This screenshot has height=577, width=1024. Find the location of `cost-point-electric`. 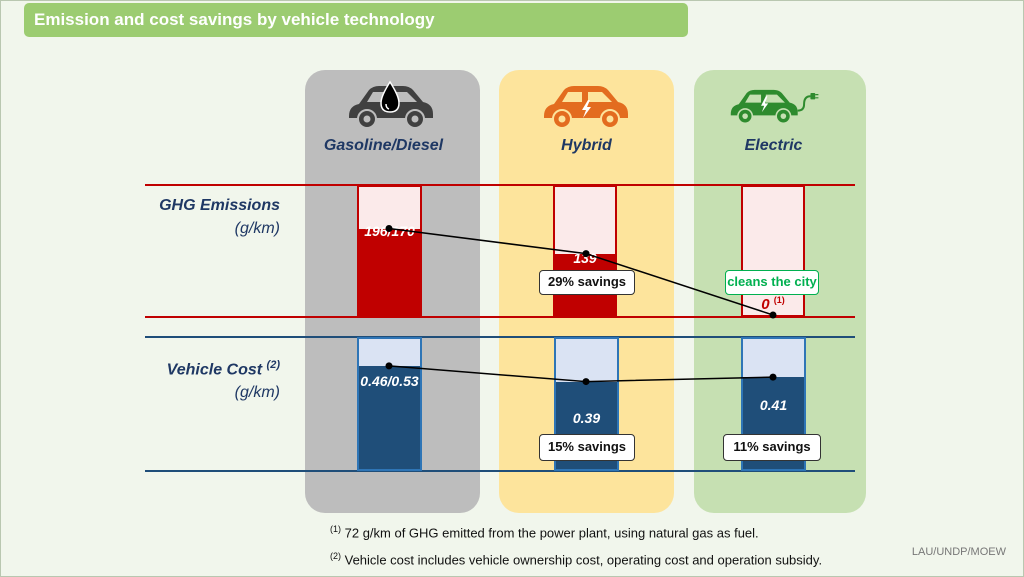

cost-point-electric is located at coordinates (773, 377).